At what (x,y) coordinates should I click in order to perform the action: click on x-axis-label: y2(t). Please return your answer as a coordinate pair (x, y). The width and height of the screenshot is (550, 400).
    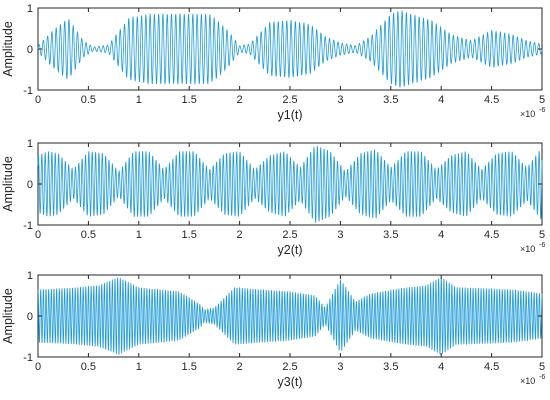
    Looking at the image, I should click on (290, 250).